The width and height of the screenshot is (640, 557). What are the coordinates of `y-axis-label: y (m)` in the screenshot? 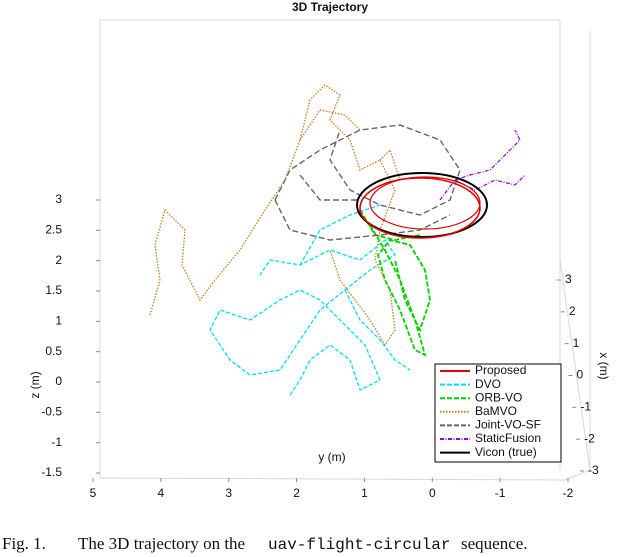 It's located at (331, 457).